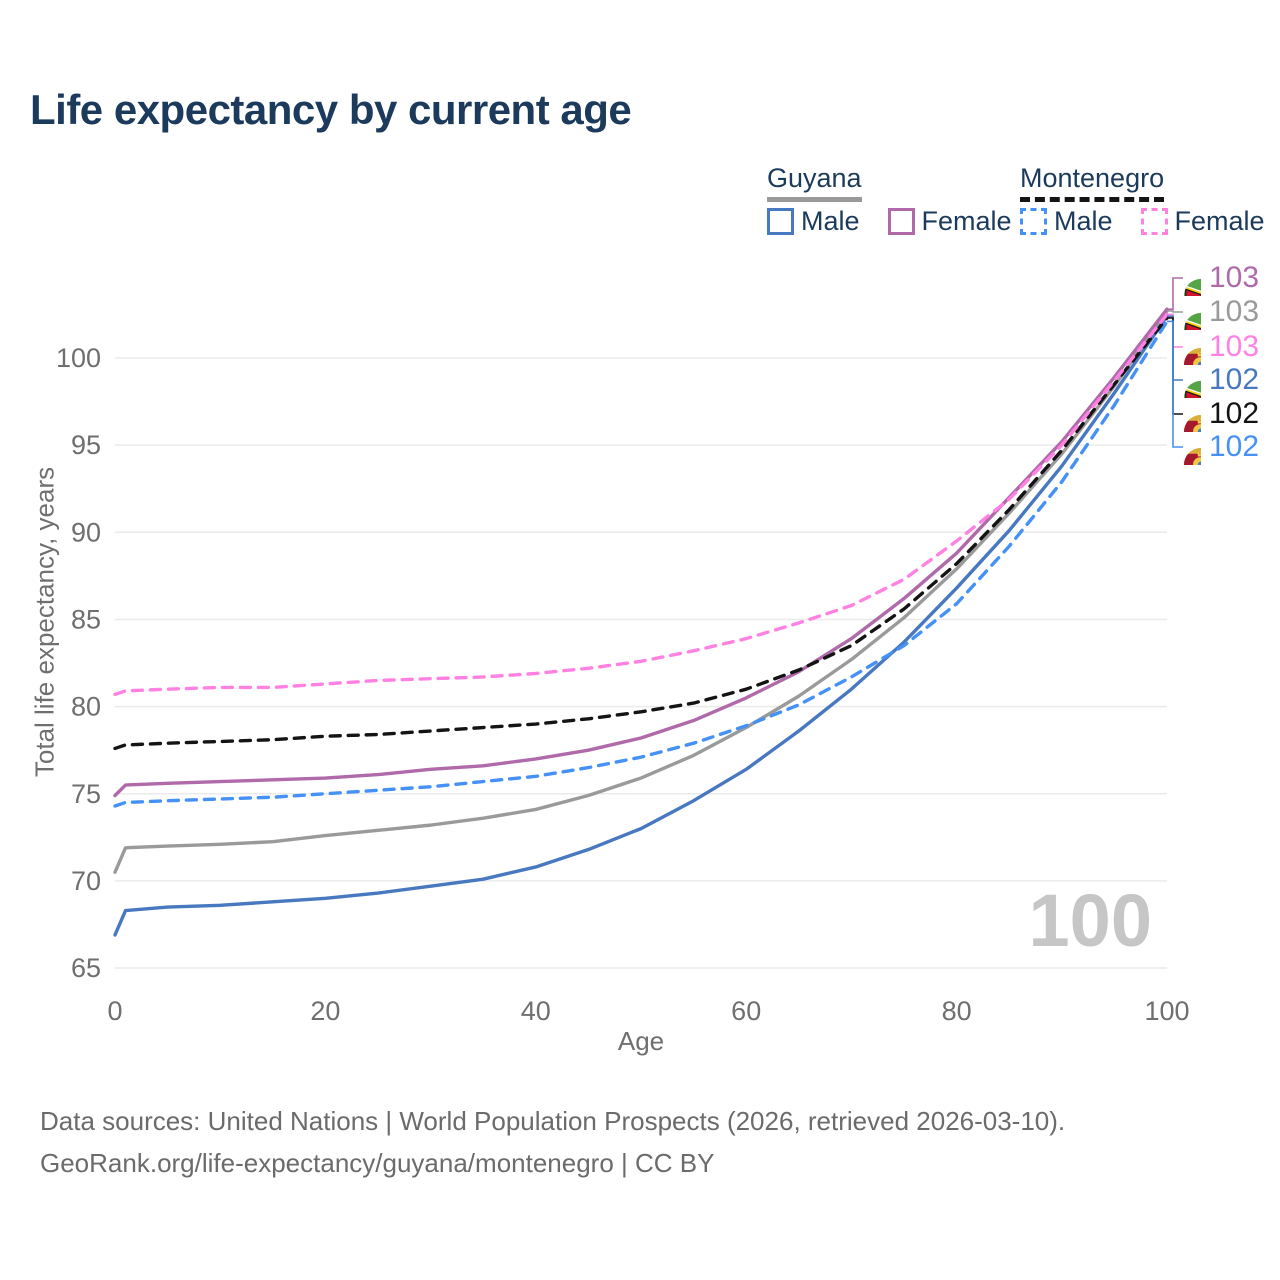 Image resolution: width=1280 pixels, height=1280 pixels. I want to click on legend-guyana-title: Guyana, so click(814, 182).